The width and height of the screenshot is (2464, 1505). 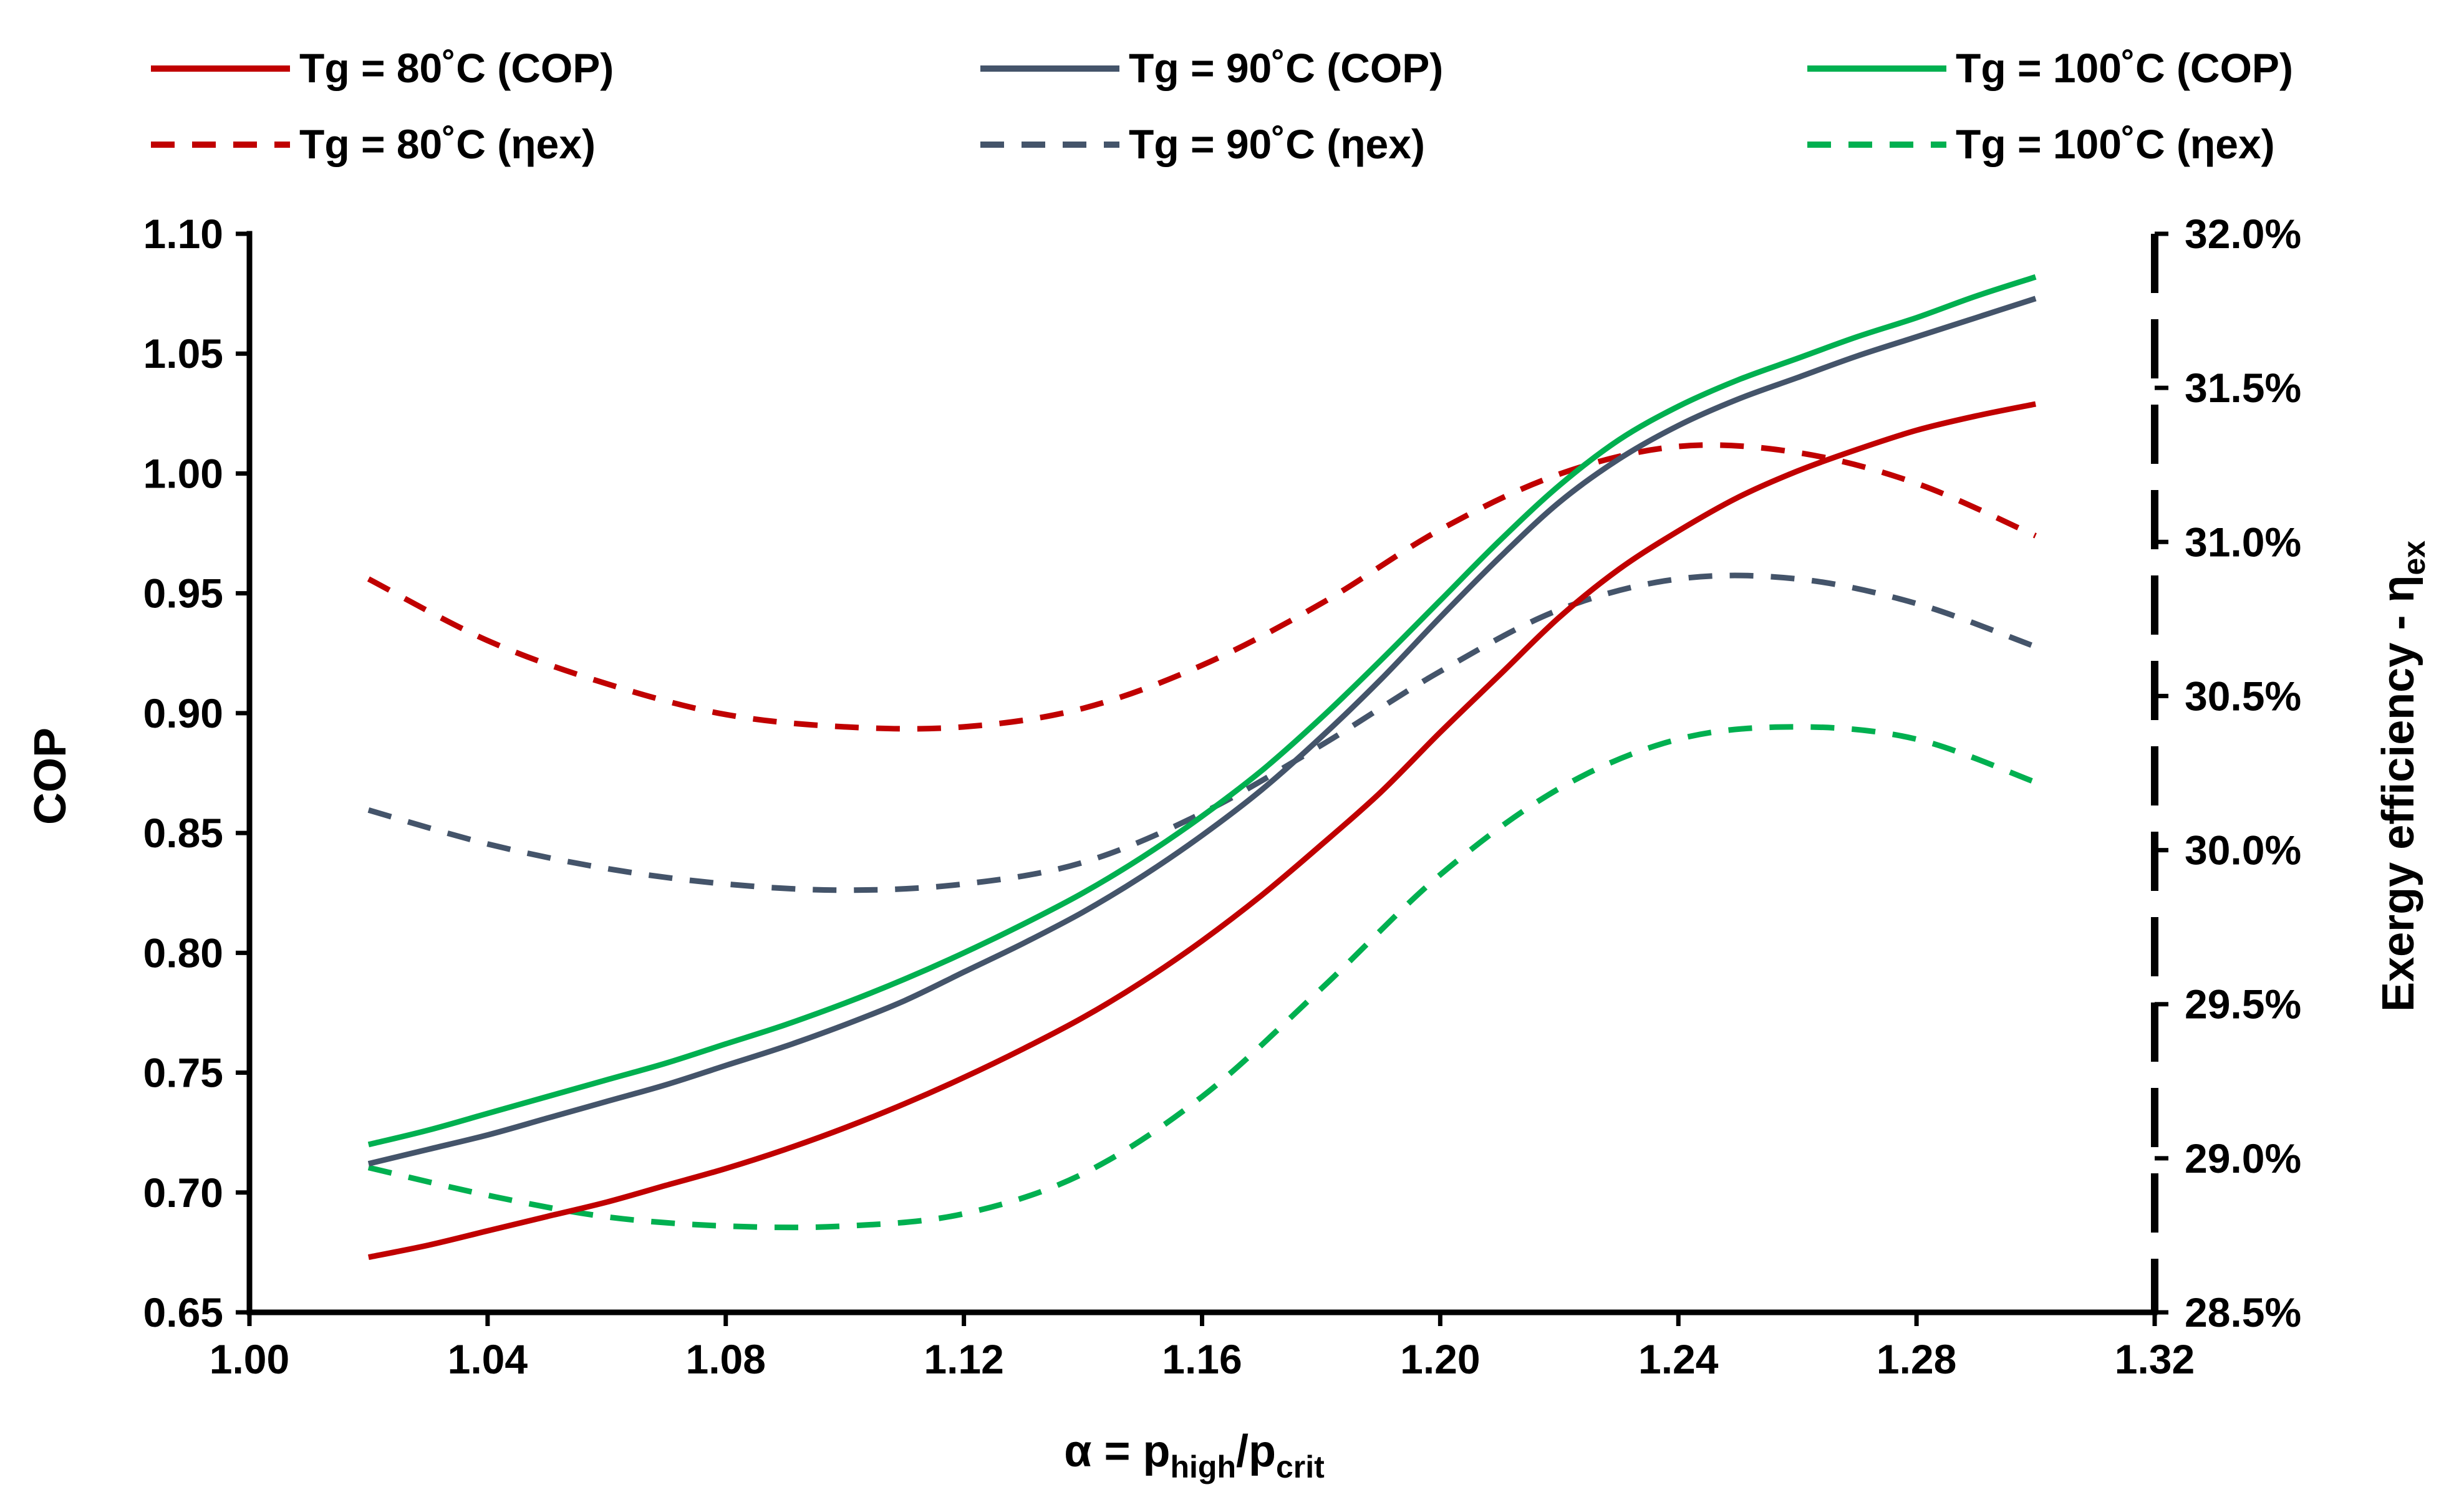 What do you see at coordinates (196, 773) in the screenshot?
I see `y-axis-ticks: 0.65 0.70 0.75 0.80 0.85 0.90 0.95 1.00 1.05 1.10` at bounding box center [196, 773].